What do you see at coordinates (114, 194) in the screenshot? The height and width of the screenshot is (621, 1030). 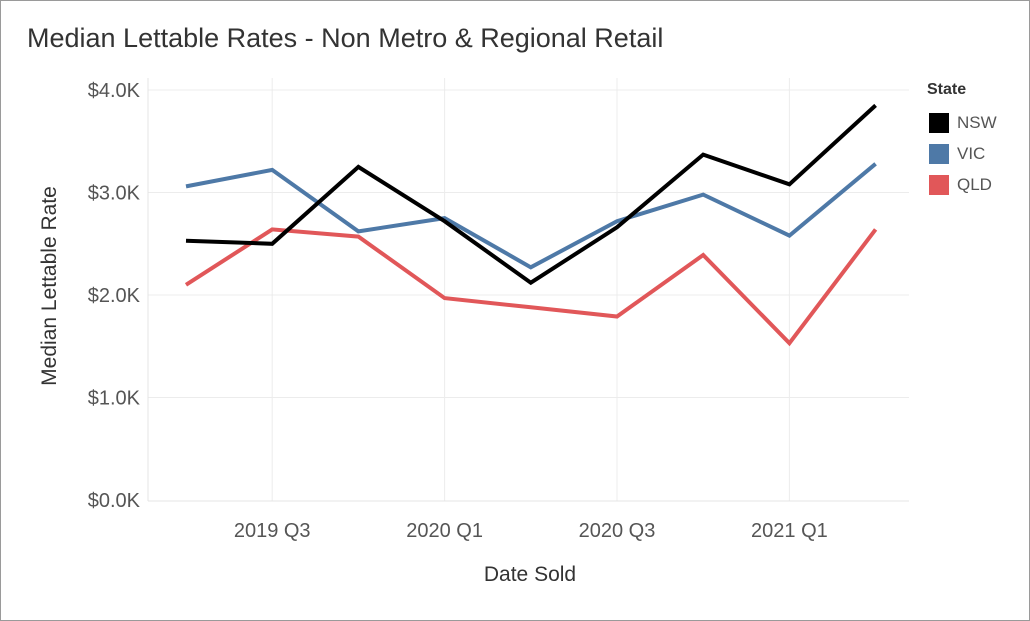 I see `y-tick-label: $3.0K` at bounding box center [114, 194].